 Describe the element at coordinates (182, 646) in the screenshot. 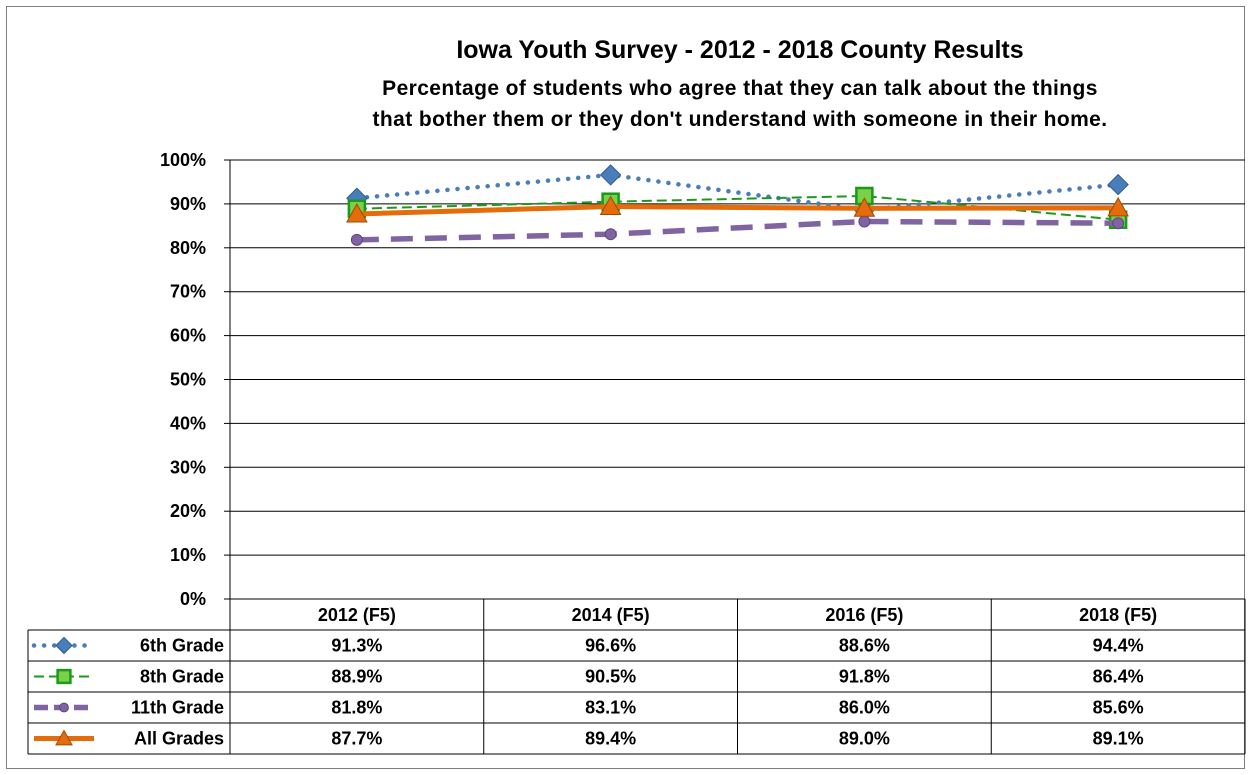

I see `legend-label: 6th Grade` at that location.